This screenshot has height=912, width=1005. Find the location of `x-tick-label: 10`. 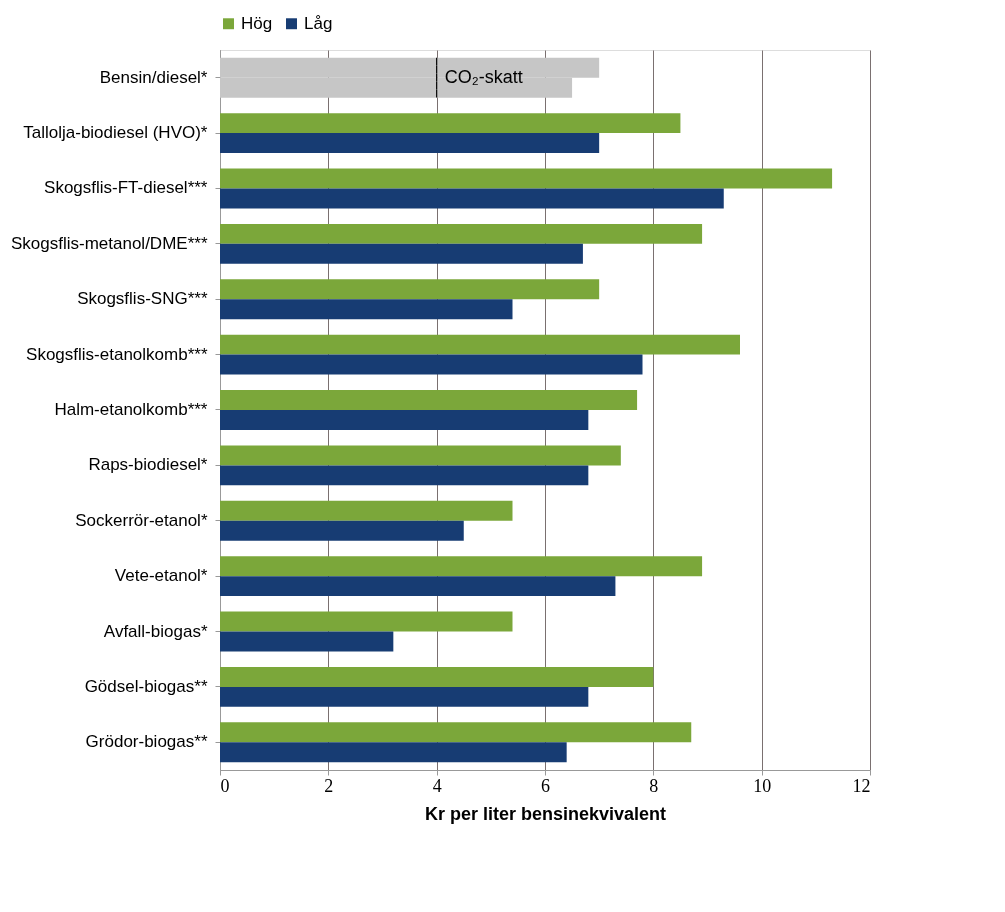

x-tick-label: 10 is located at coordinates (762, 785).